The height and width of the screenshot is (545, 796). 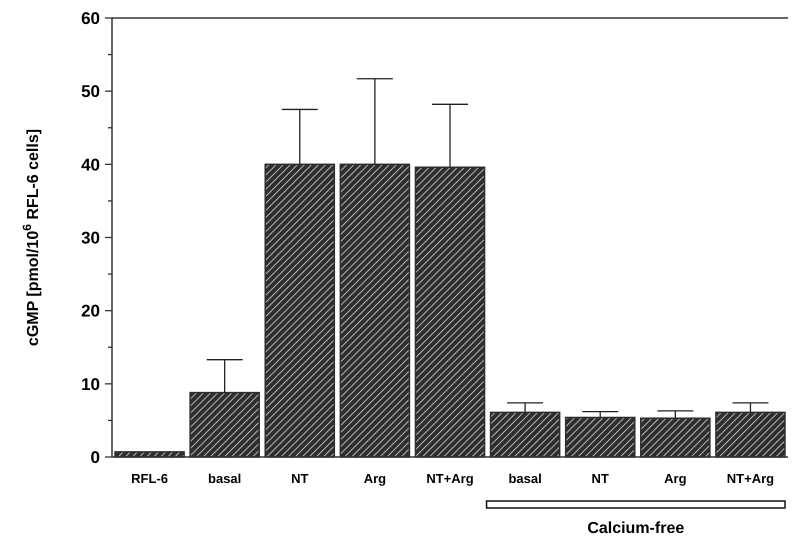 What do you see at coordinates (149, 478) in the screenshot?
I see `x-tick-label: RFL-6` at bounding box center [149, 478].